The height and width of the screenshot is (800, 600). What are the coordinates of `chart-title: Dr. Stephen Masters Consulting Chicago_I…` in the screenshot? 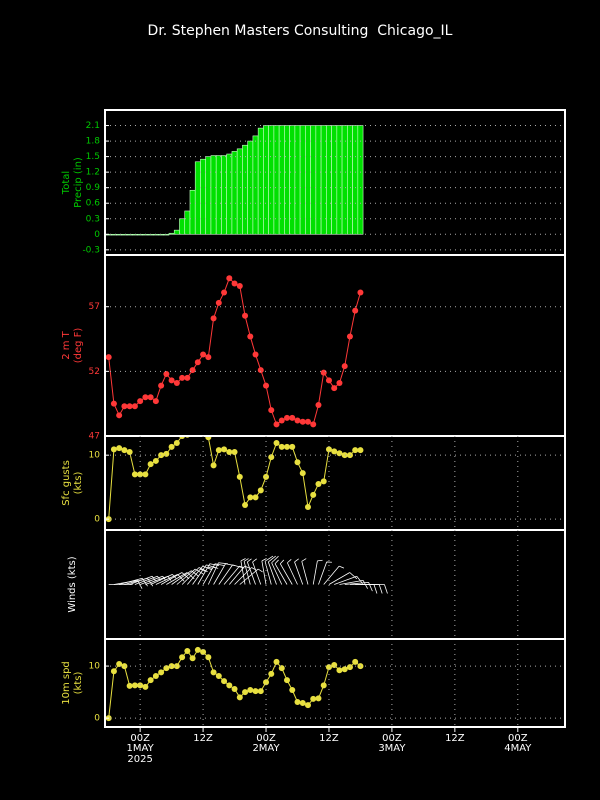 It's located at (300, 31).